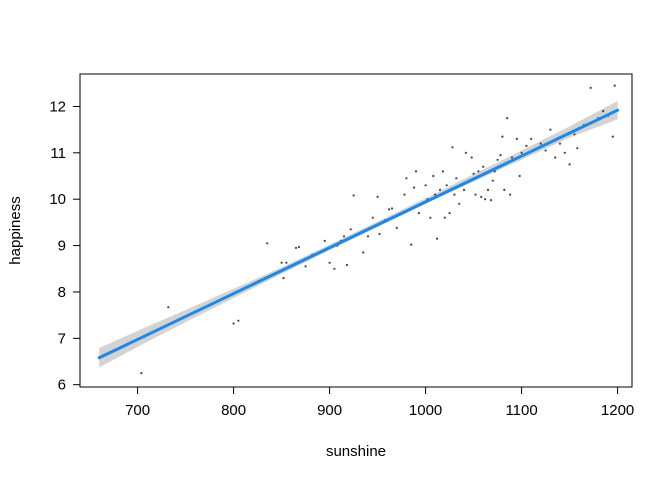 This screenshot has height=480, width=672. What do you see at coordinates (425, 410) in the screenshot?
I see `x-tick-label: 1000` at bounding box center [425, 410].